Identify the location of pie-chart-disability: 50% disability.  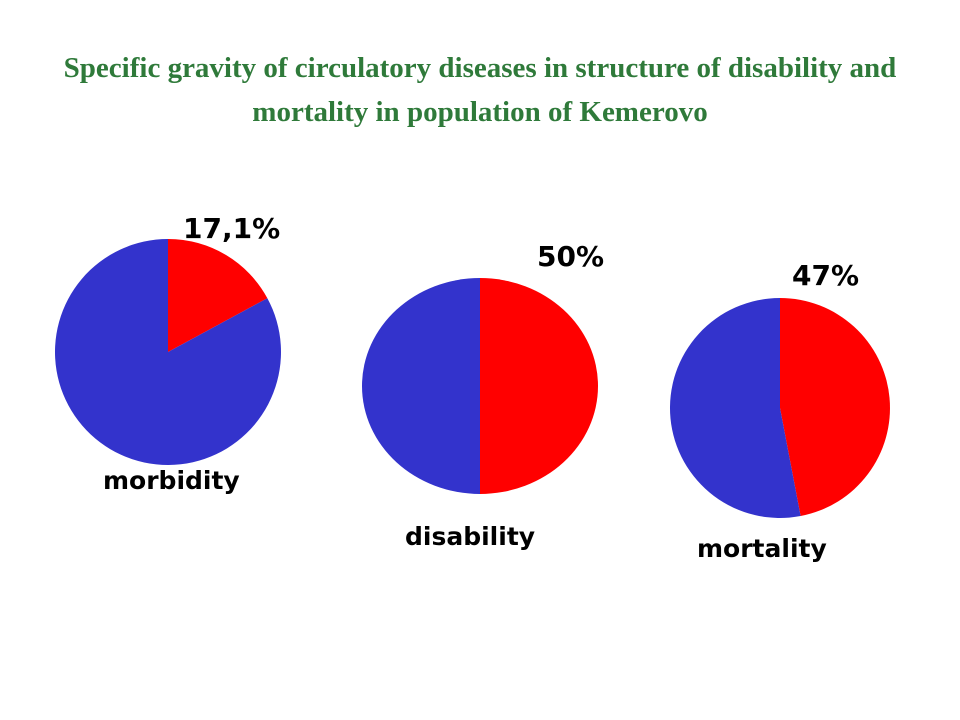
(483, 395).